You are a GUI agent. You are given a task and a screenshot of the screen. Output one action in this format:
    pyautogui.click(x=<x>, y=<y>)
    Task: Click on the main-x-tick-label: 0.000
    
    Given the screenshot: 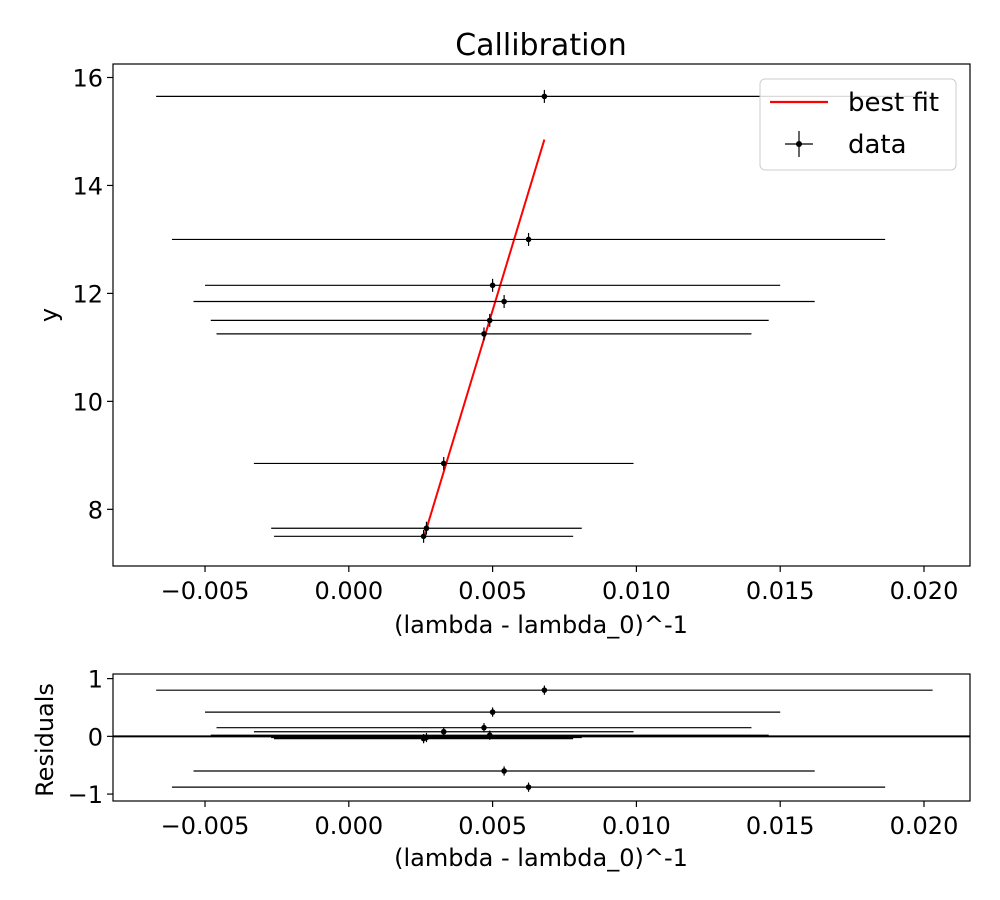 What is the action you would take?
    pyautogui.click(x=348, y=591)
    